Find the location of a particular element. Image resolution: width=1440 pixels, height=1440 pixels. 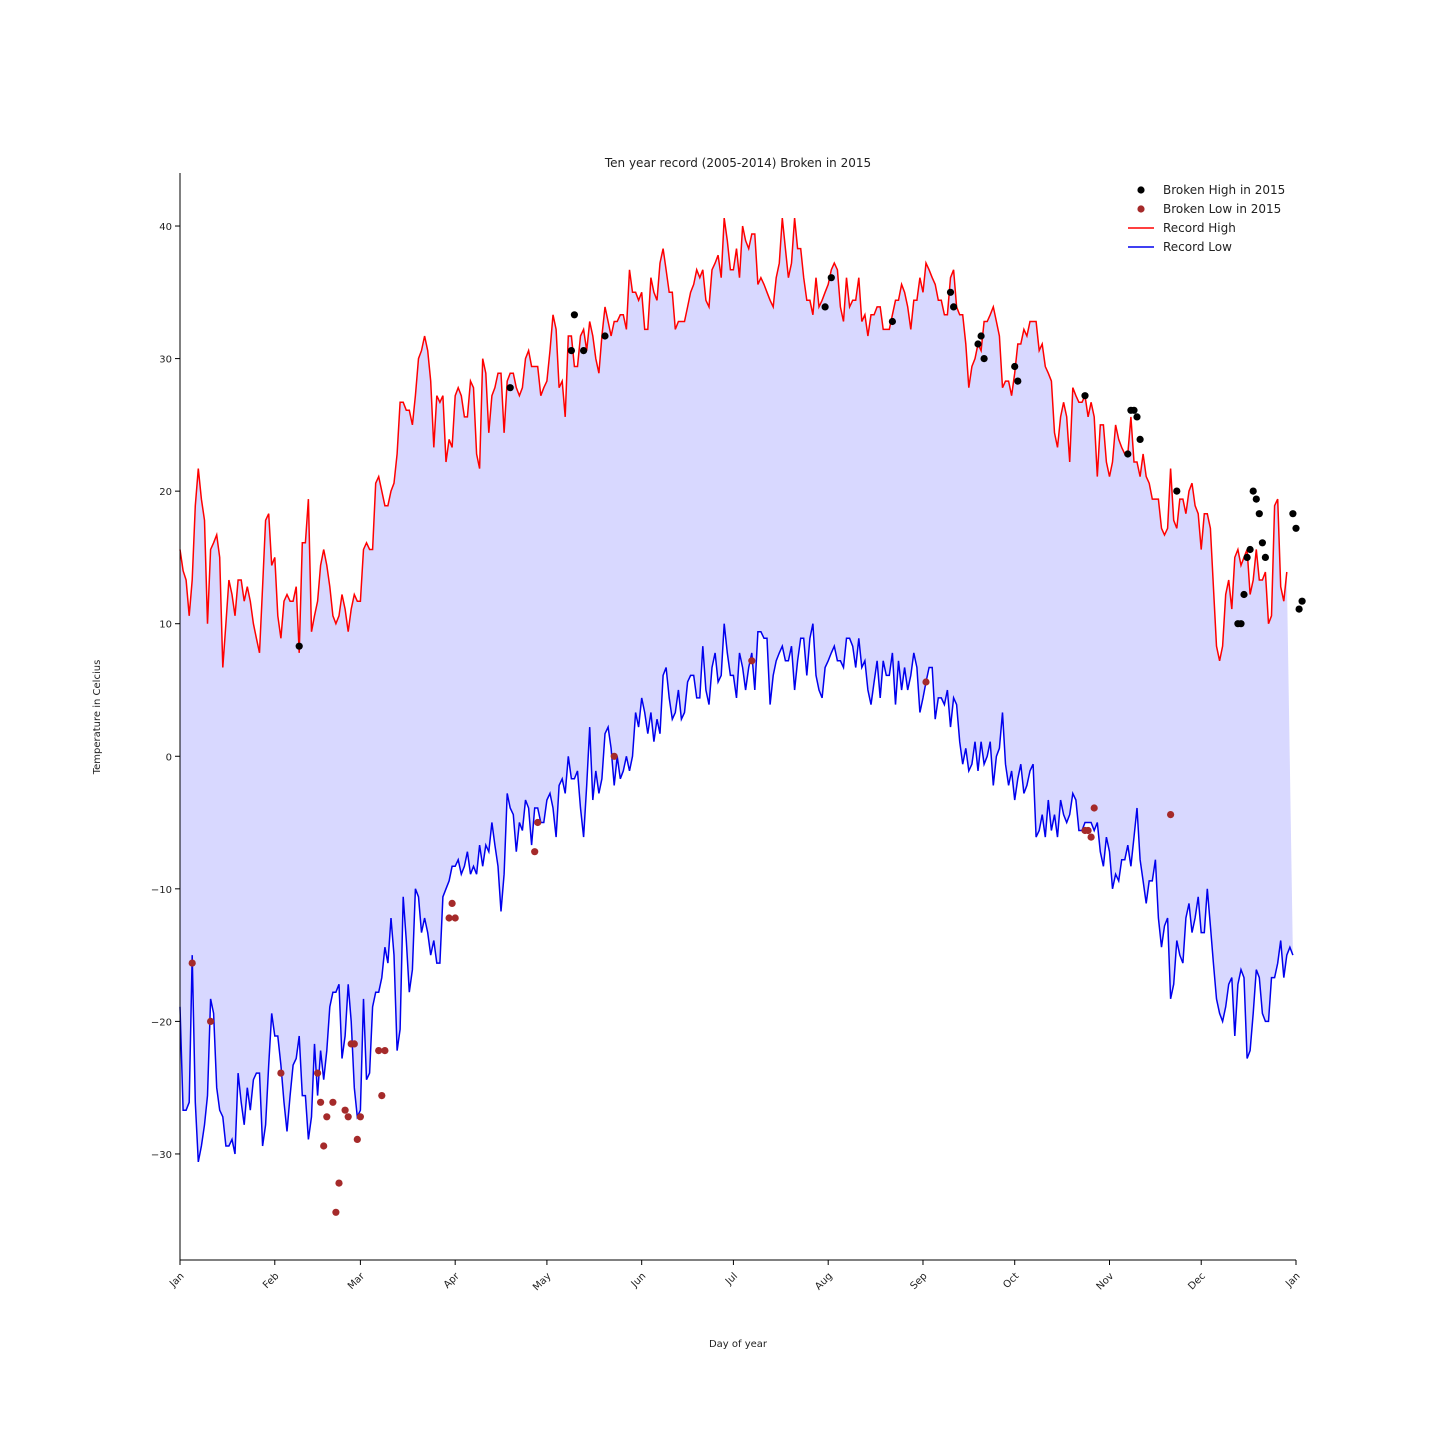

y-tick-label: 10 is located at coordinates (165, 625).